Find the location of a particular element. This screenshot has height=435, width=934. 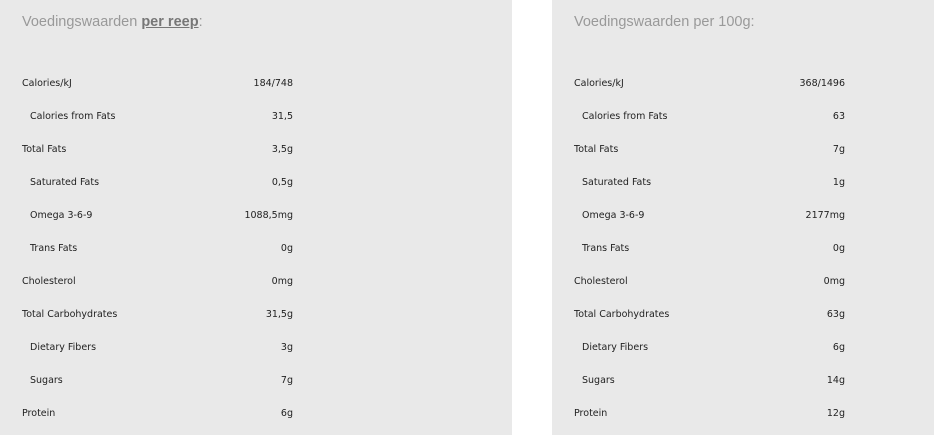

panel-title: Voedingswaarden per reep: is located at coordinates (112, 22).